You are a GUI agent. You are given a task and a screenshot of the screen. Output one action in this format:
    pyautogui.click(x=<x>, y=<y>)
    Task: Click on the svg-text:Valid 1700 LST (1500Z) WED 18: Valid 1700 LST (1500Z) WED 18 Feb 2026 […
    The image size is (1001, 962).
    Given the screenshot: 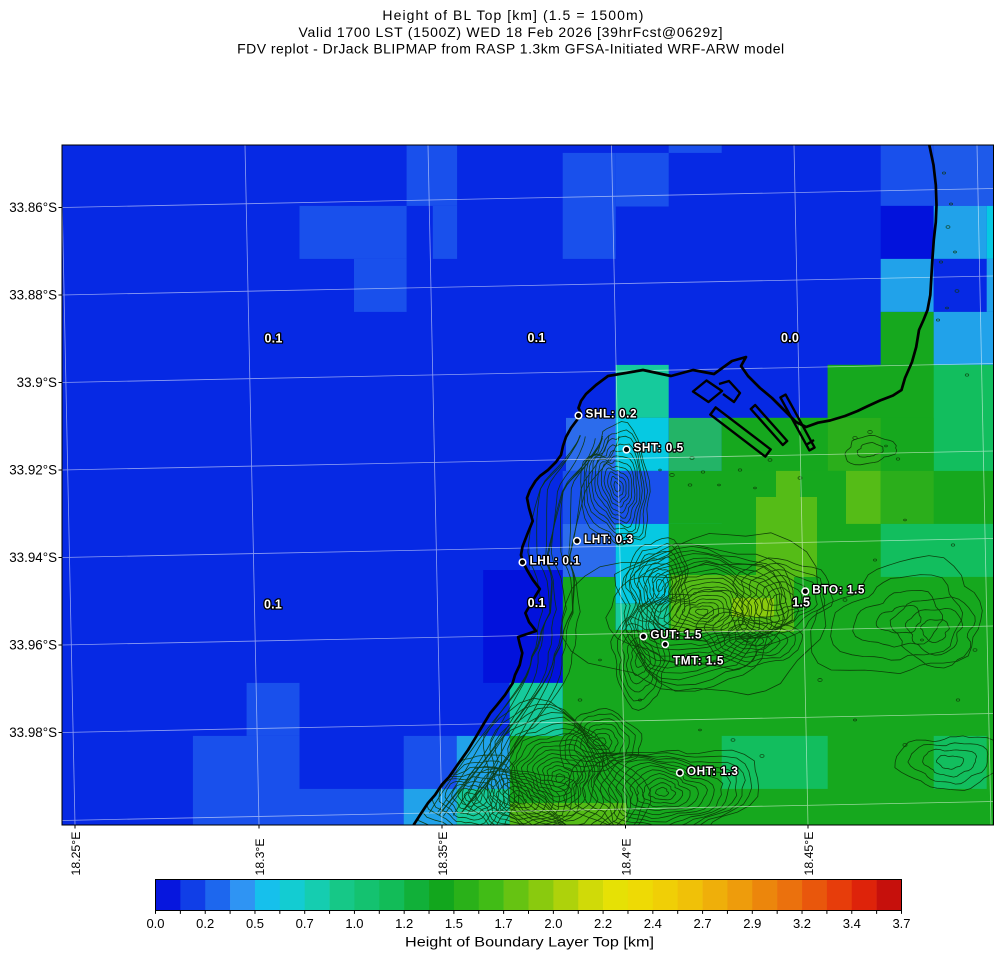 What is the action you would take?
    pyautogui.click(x=511, y=32)
    